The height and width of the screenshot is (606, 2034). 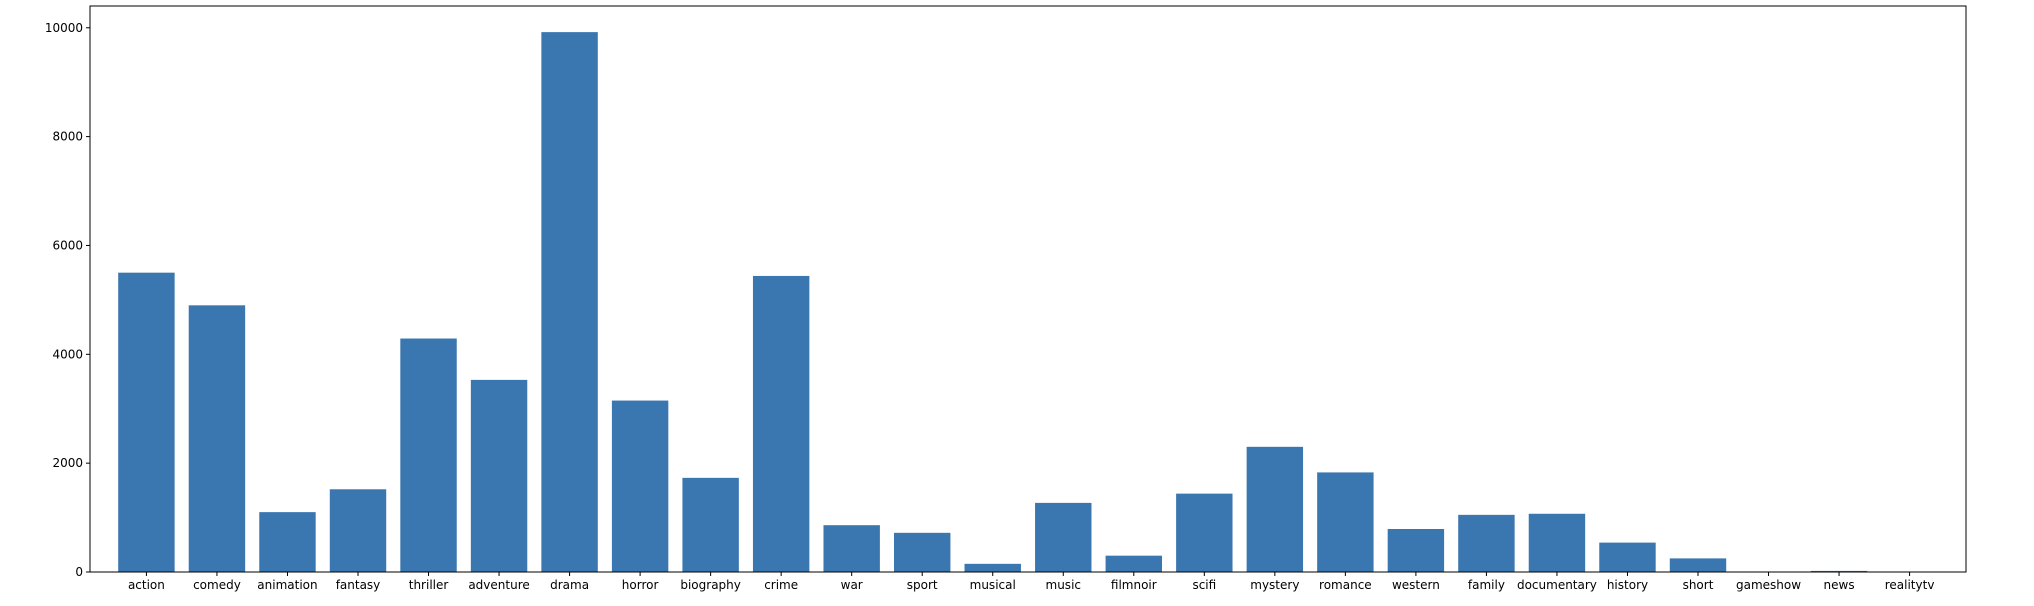 I want to click on y-tick-label-8000: 8000, so click(x=67, y=137).